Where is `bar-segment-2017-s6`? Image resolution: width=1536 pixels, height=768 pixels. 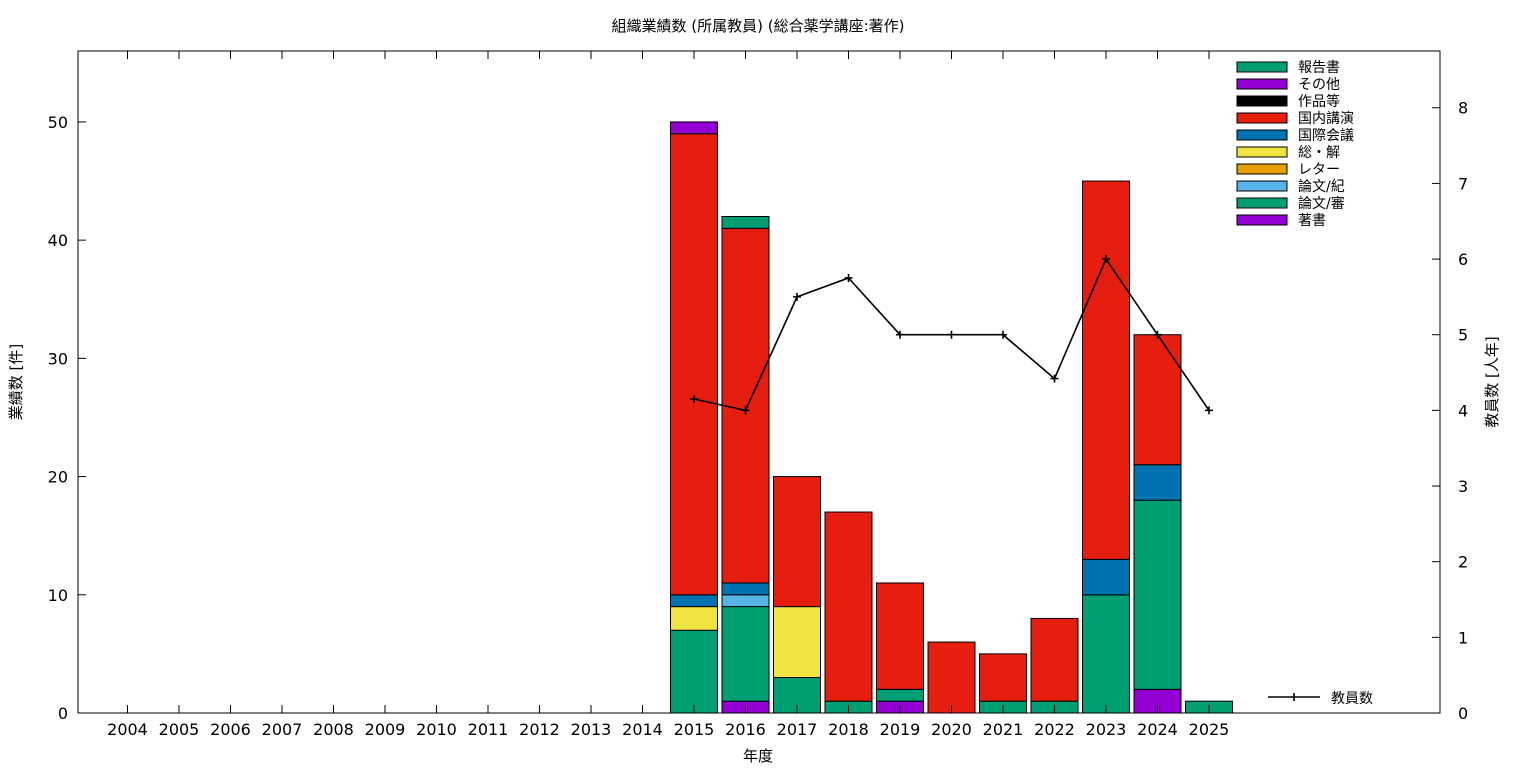 bar-segment-2017-s6 is located at coordinates (797, 542).